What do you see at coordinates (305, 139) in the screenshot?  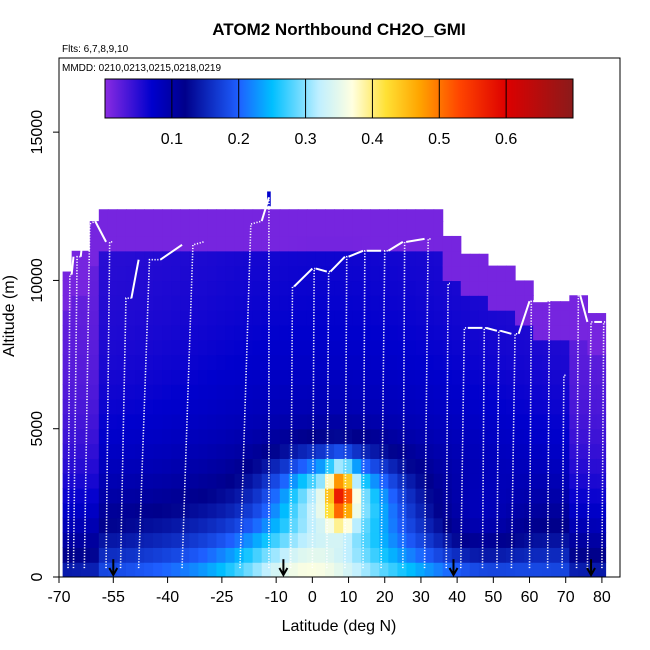 I see `colorbar-tick-label: 0.3` at bounding box center [305, 139].